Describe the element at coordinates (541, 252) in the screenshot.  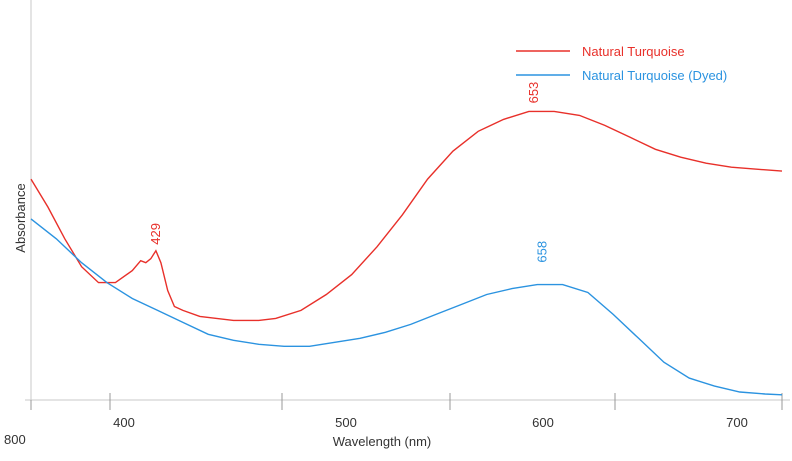
I see `peak-label-658: 658` at that location.